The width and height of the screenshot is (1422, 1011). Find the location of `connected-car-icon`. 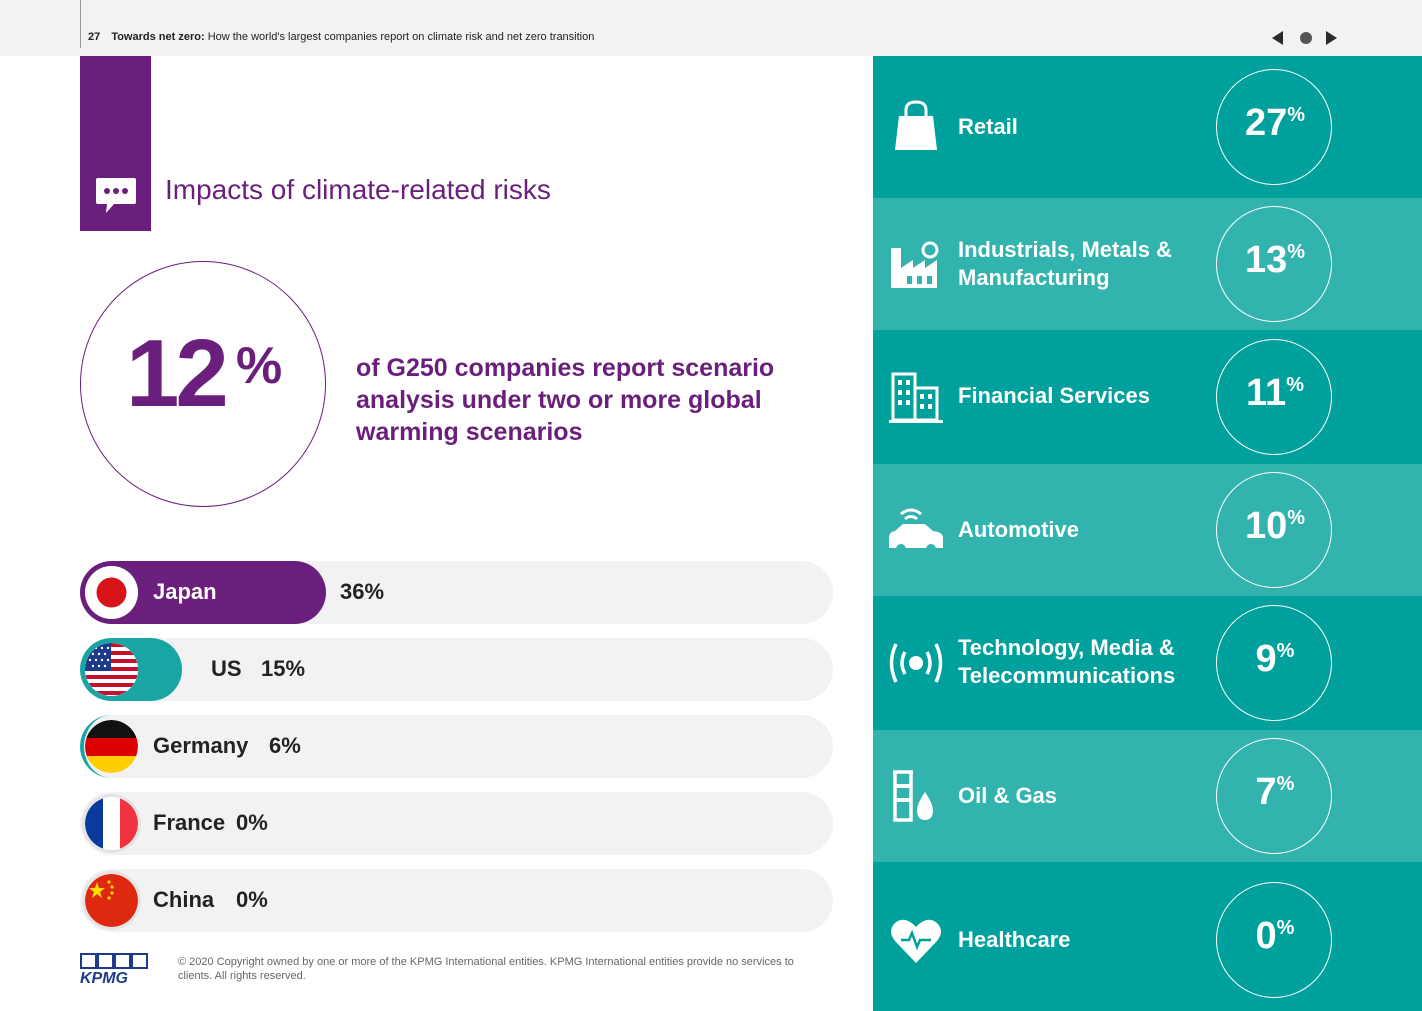

connected-car-icon is located at coordinates (916, 531).